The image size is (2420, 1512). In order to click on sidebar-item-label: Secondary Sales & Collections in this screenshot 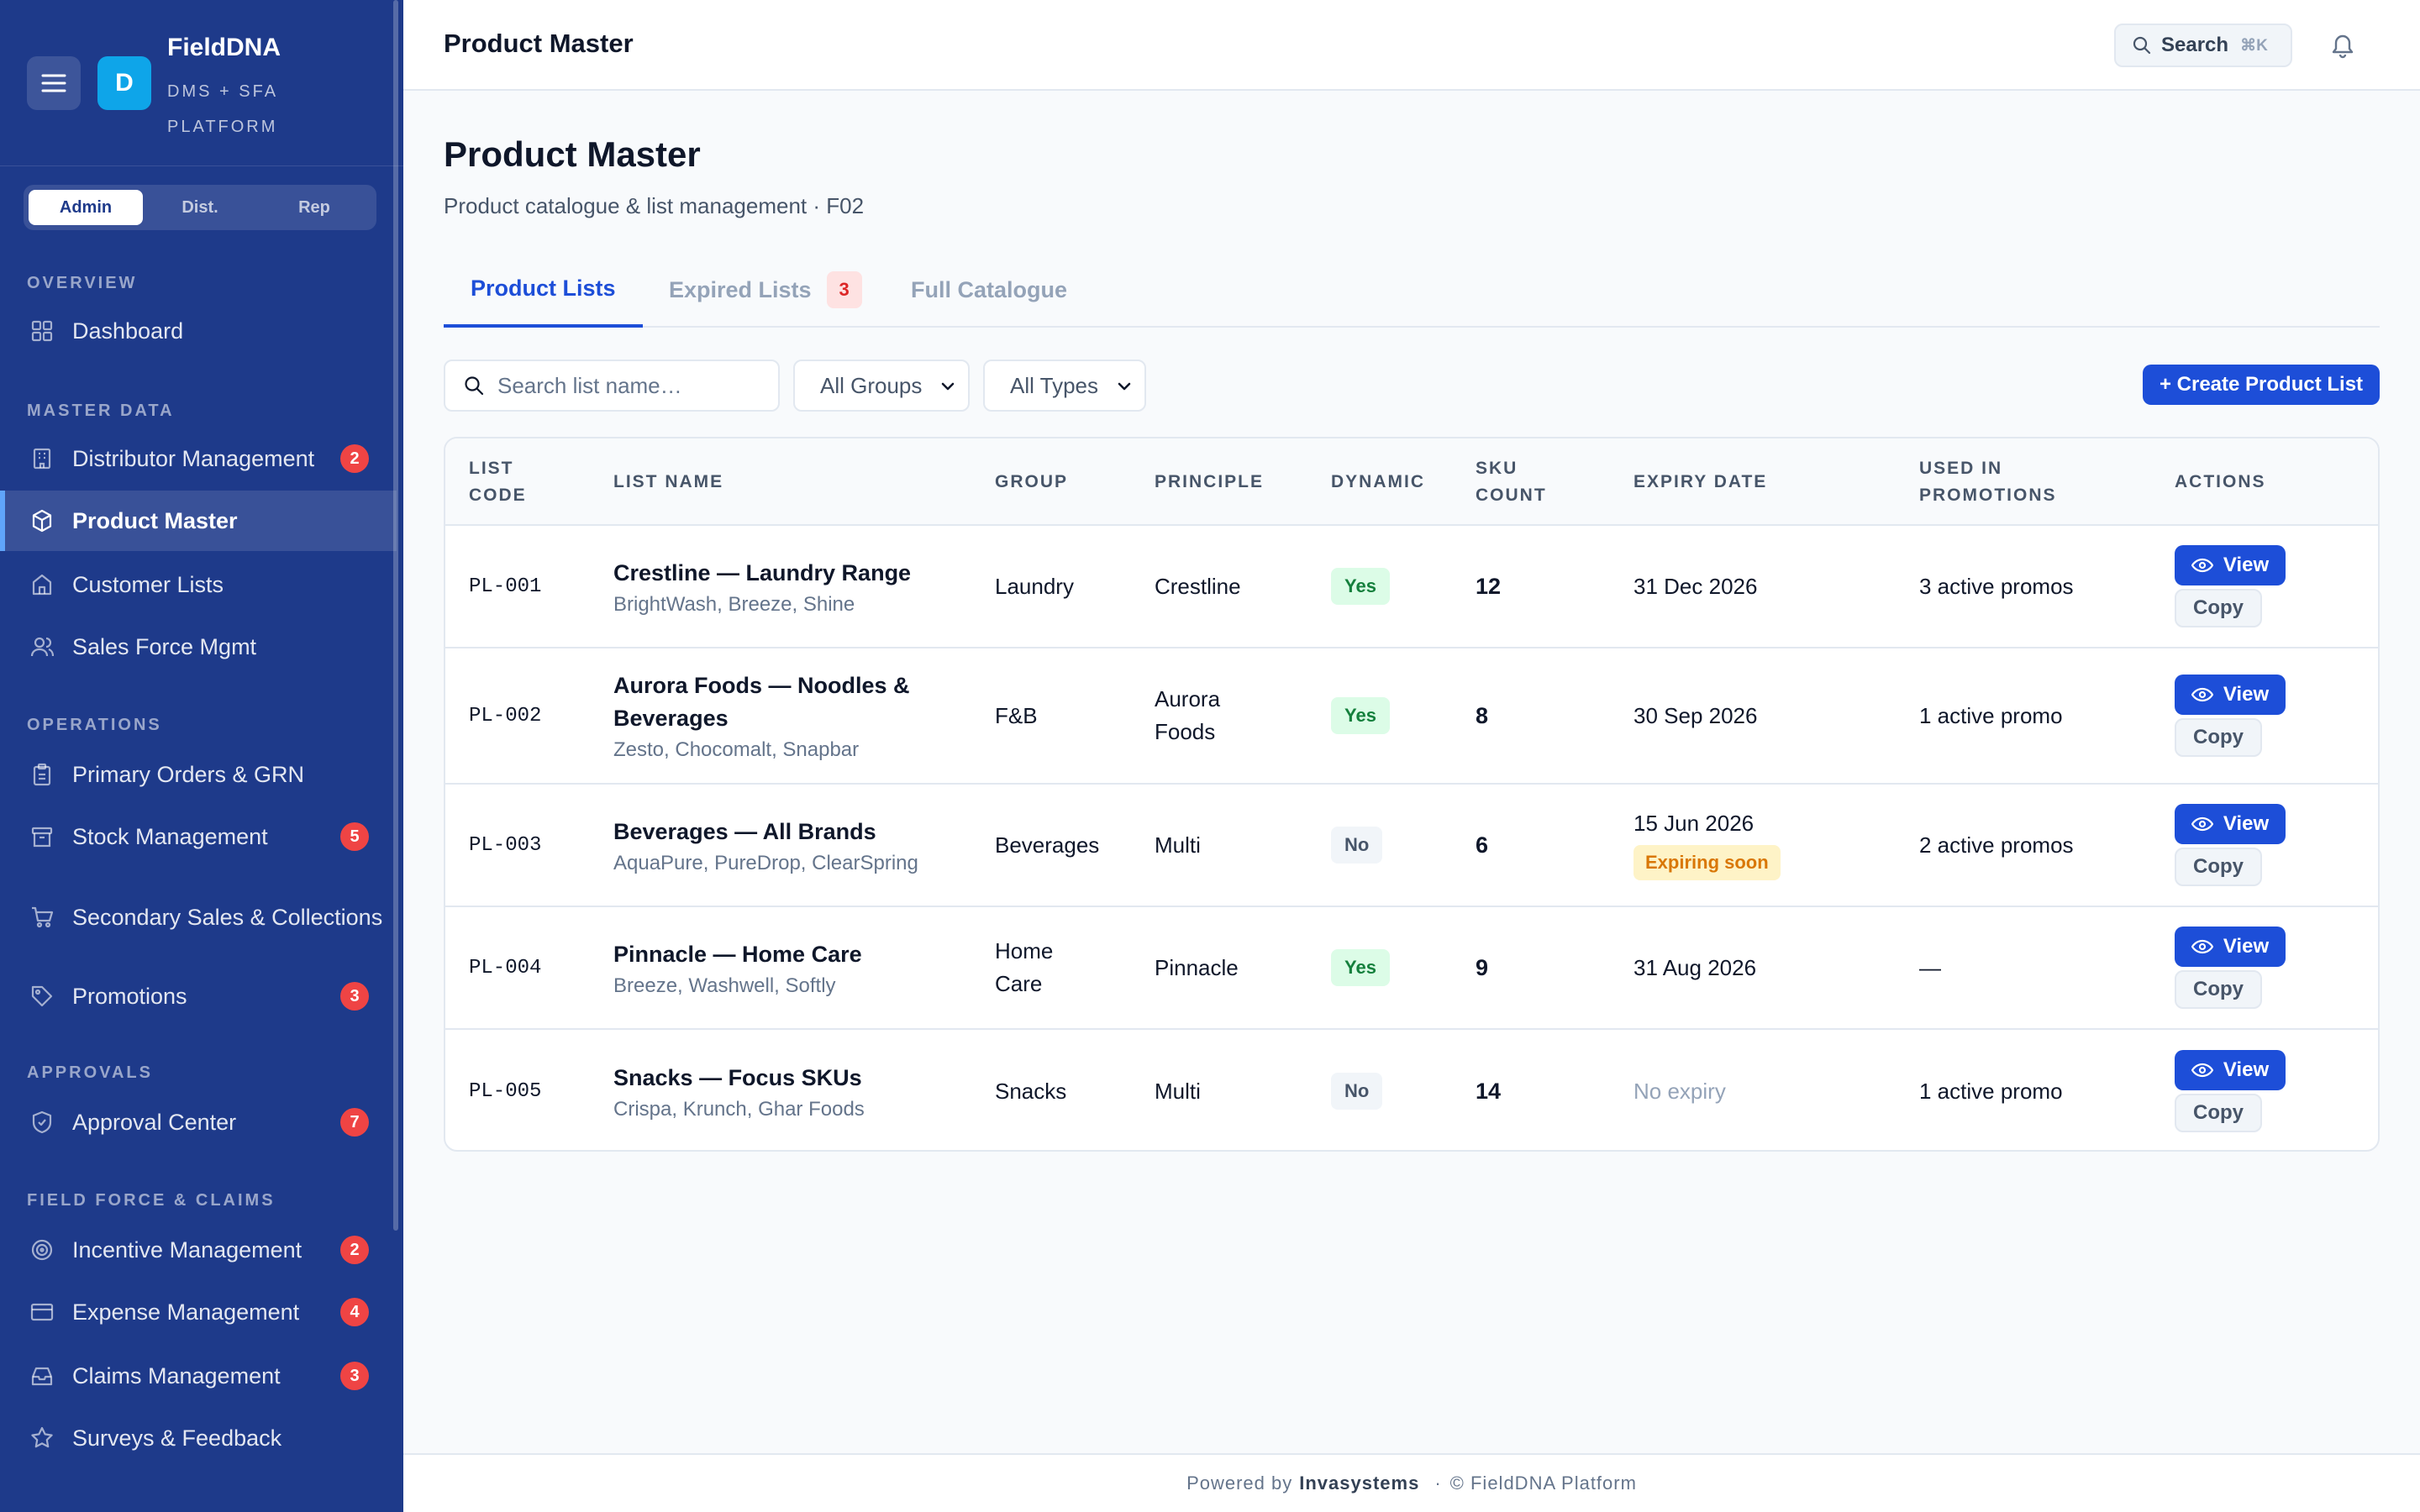, I will do `click(227, 917)`.